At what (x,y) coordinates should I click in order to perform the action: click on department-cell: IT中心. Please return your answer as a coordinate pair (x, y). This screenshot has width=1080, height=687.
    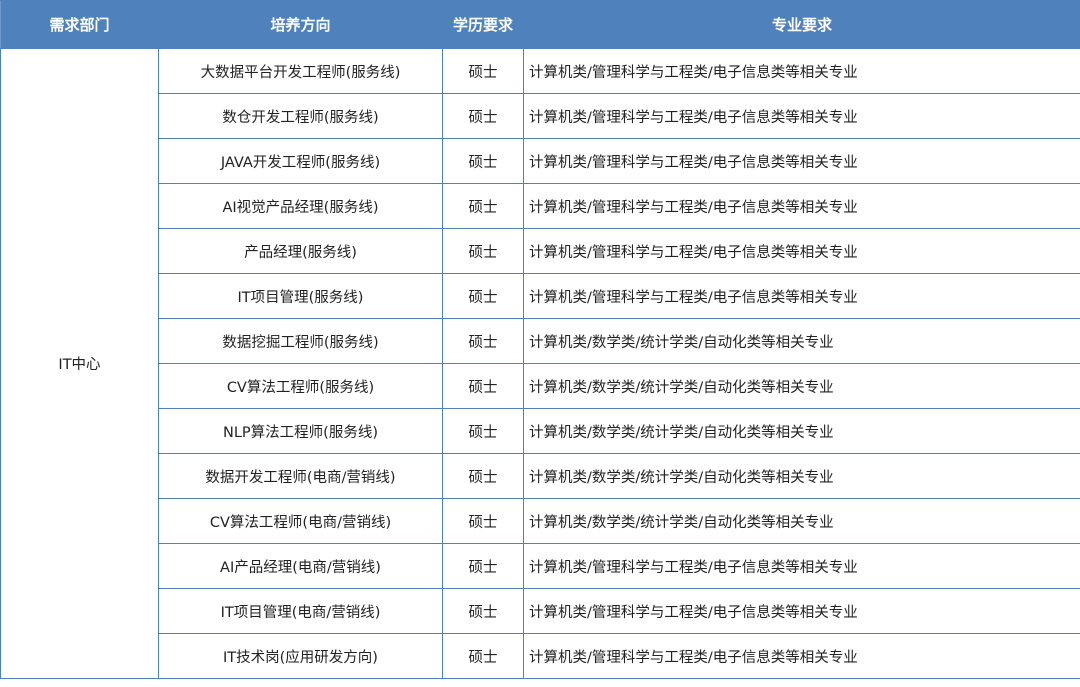
    Looking at the image, I should click on (79, 363).